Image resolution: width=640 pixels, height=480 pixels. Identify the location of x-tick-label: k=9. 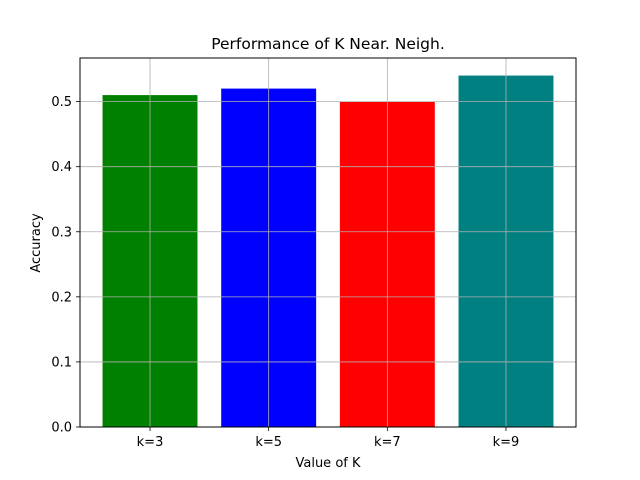
(506, 442).